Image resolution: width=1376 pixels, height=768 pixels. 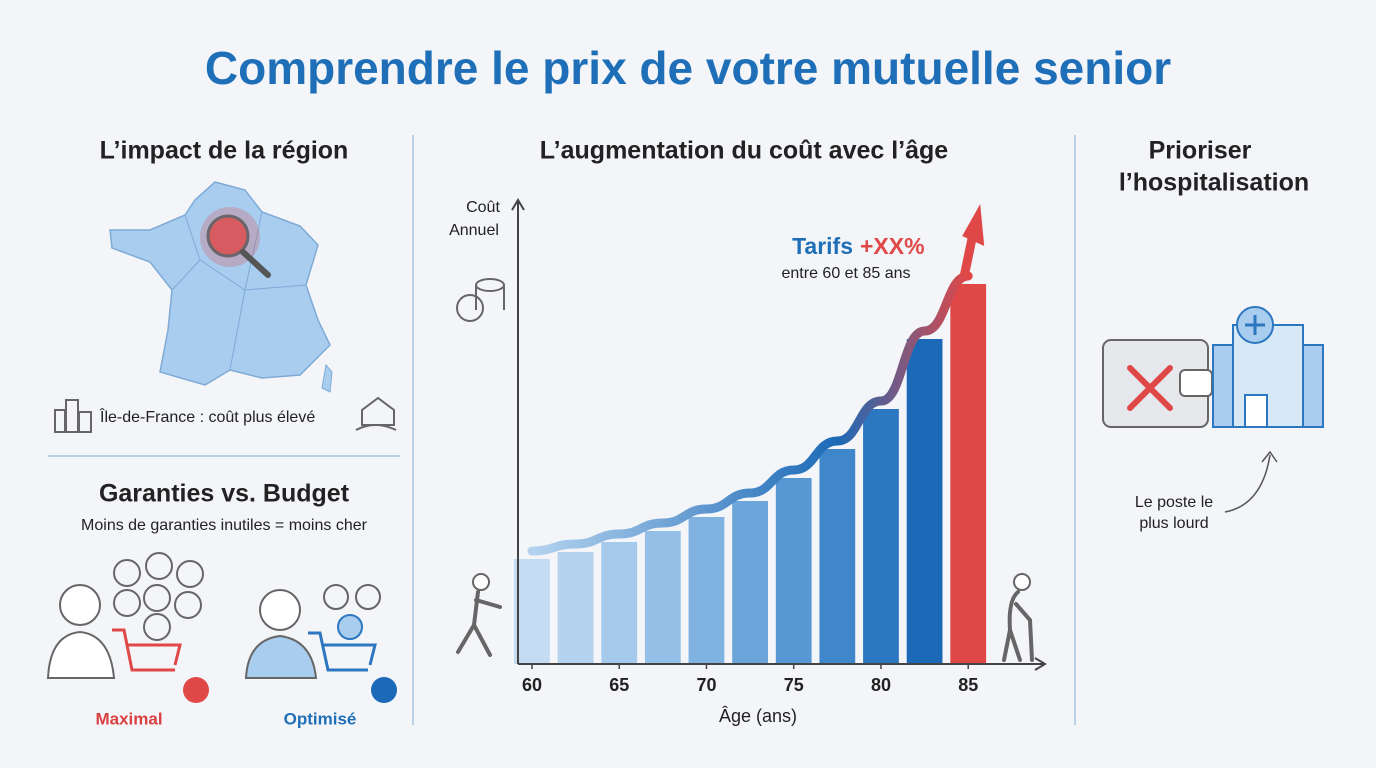 What do you see at coordinates (706, 685) in the screenshot?
I see `x-tick-label: 70` at bounding box center [706, 685].